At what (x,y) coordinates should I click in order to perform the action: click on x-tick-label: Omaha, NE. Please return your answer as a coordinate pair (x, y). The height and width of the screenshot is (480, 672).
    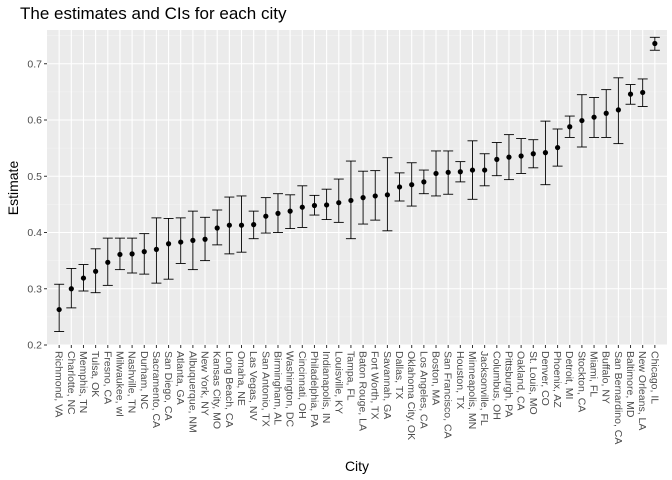
    Looking at the image, I should click on (241, 378).